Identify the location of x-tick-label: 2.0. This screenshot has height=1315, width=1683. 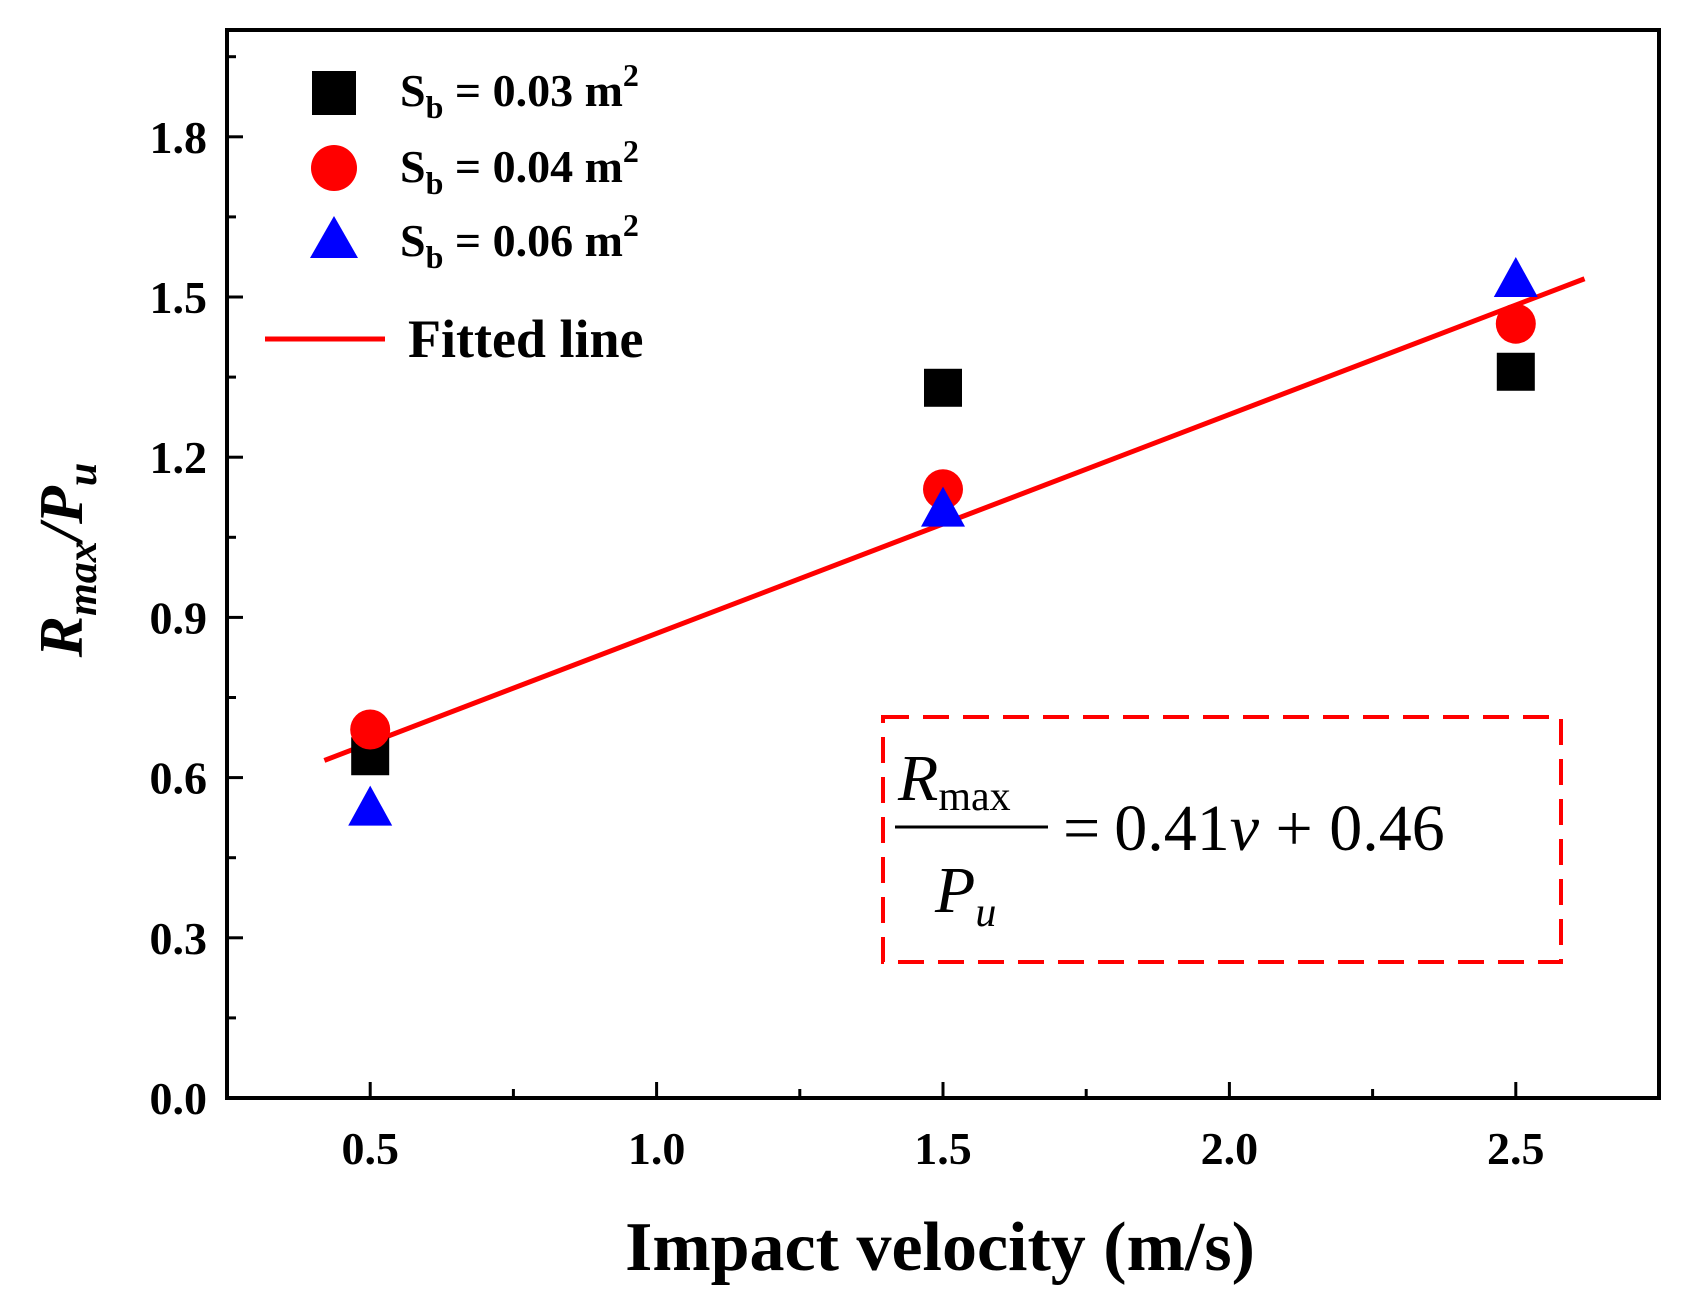
(1230, 1148).